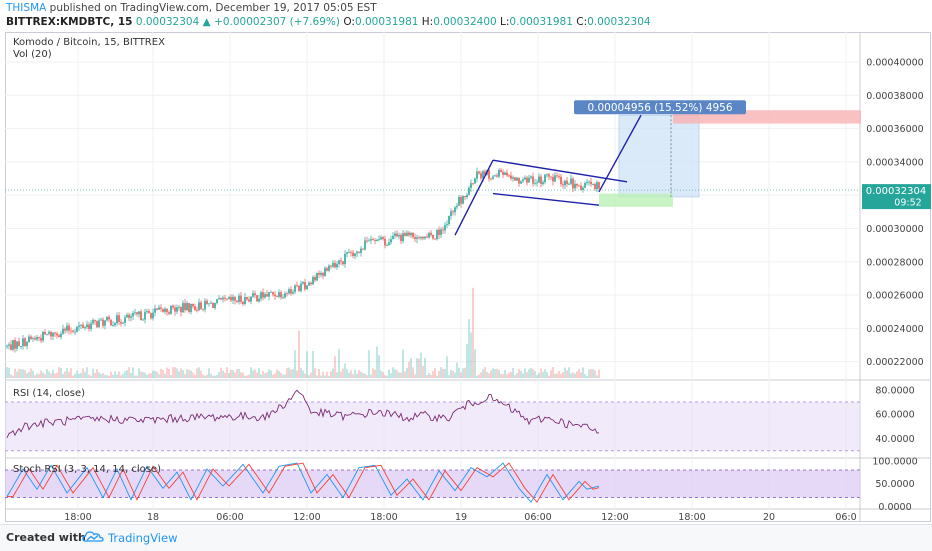 Image resolution: width=932 pixels, height=551 pixels. I want to click on stoch-rsi-pane, so click(303, 482).